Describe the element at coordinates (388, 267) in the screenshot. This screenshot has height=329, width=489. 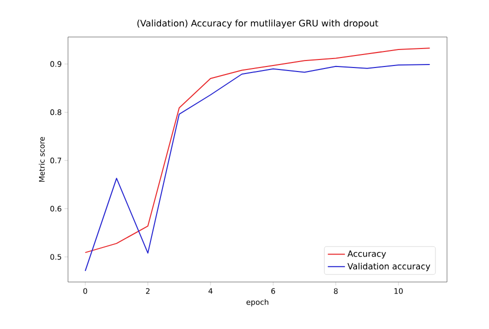
I see `legend-label: Validation accuracy` at that location.